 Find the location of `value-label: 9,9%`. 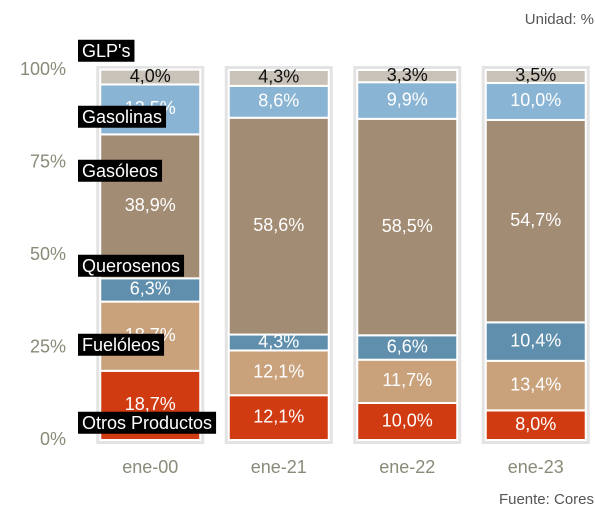

value-label: 9,9% is located at coordinates (407, 99).